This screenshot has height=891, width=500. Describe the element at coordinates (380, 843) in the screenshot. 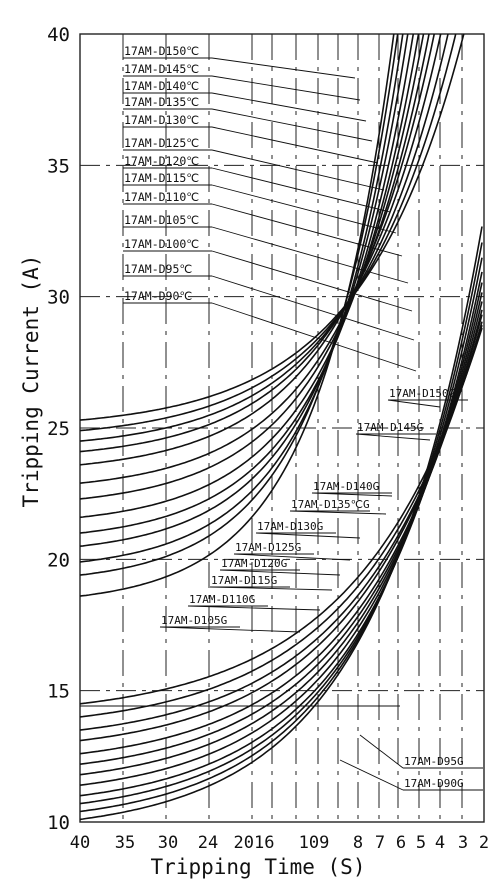

I see `x-tick-label: 7` at that location.